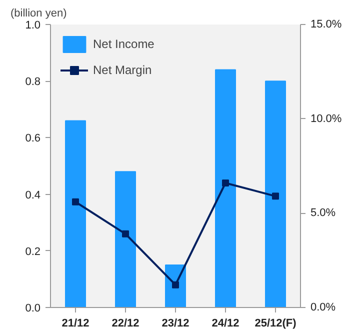 This screenshot has height=335, width=363. Describe the element at coordinates (33, 26) in the screenshot. I see `y-tick-label: 1.0` at that location.